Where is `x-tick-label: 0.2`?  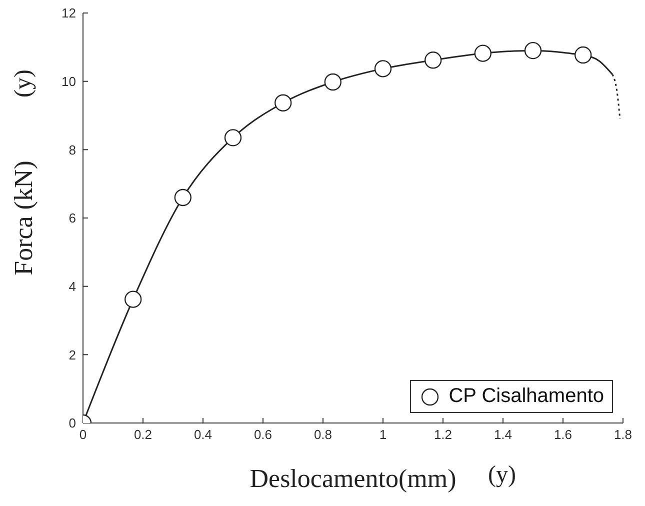
x-tick-label: 0.2 is located at coordinates (143, 434).